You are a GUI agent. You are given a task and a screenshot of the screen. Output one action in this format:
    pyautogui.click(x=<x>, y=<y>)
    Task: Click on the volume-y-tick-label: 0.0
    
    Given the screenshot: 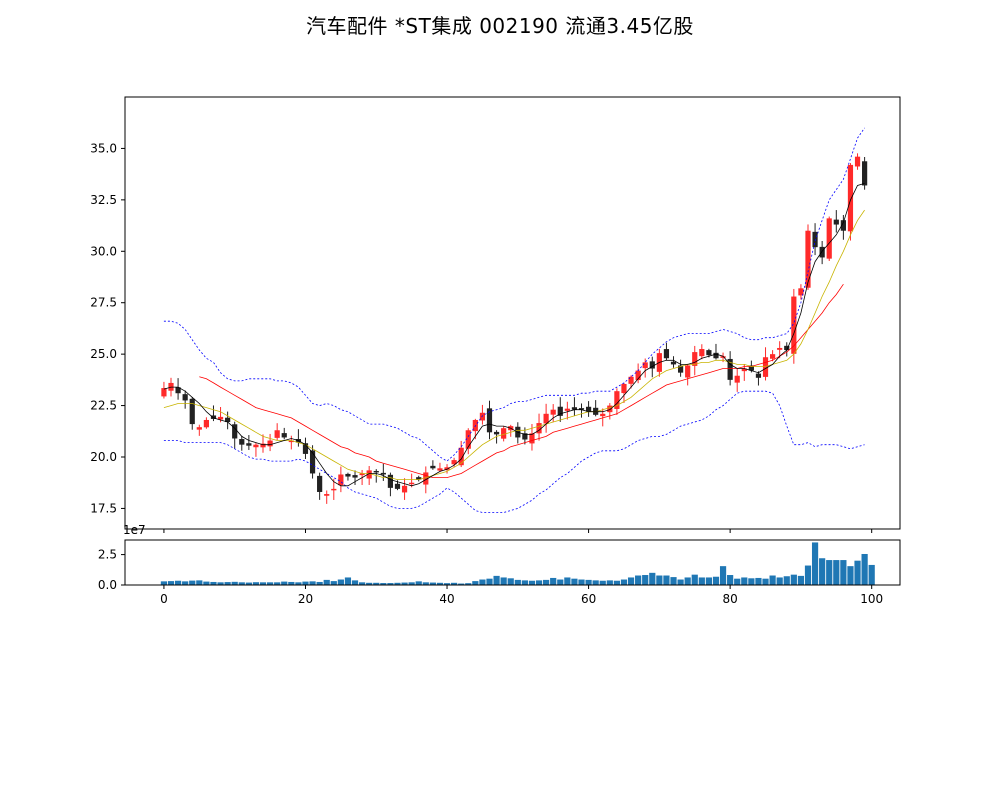 What is the action you would take?
    pyautogui.click(x=107, y=585)
    